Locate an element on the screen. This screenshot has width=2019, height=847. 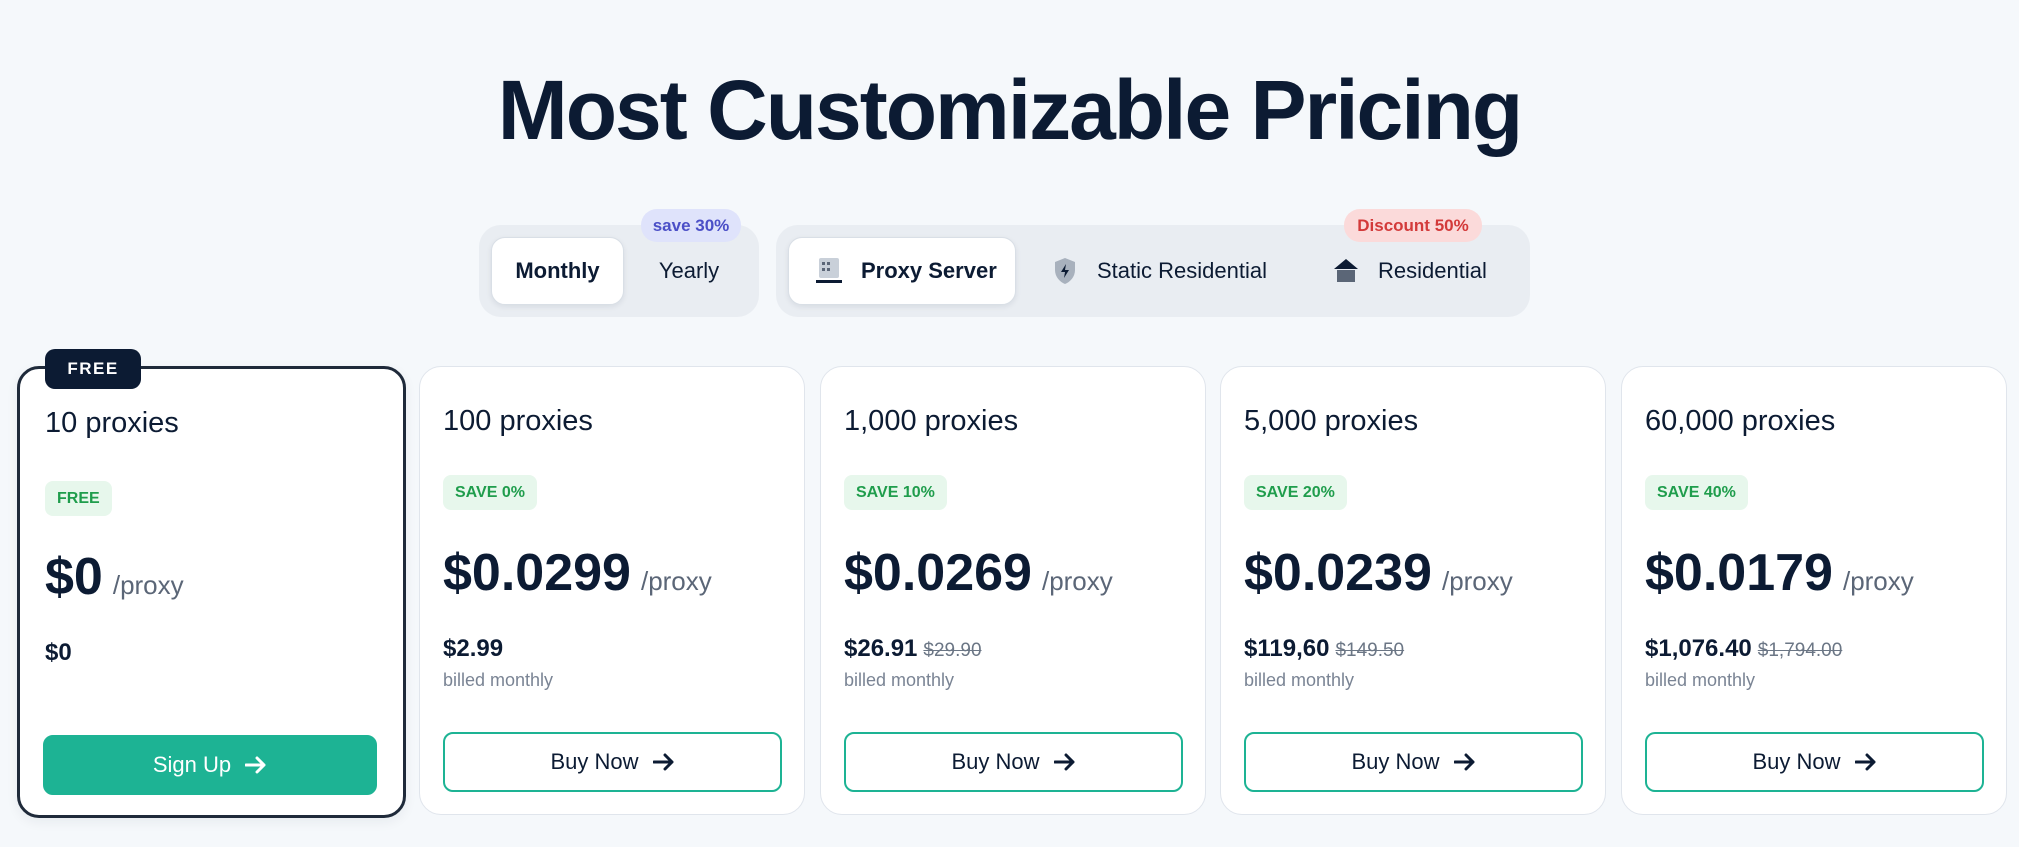
plan-save-badge: SAVE 10% is located at coordinates (895, 492).